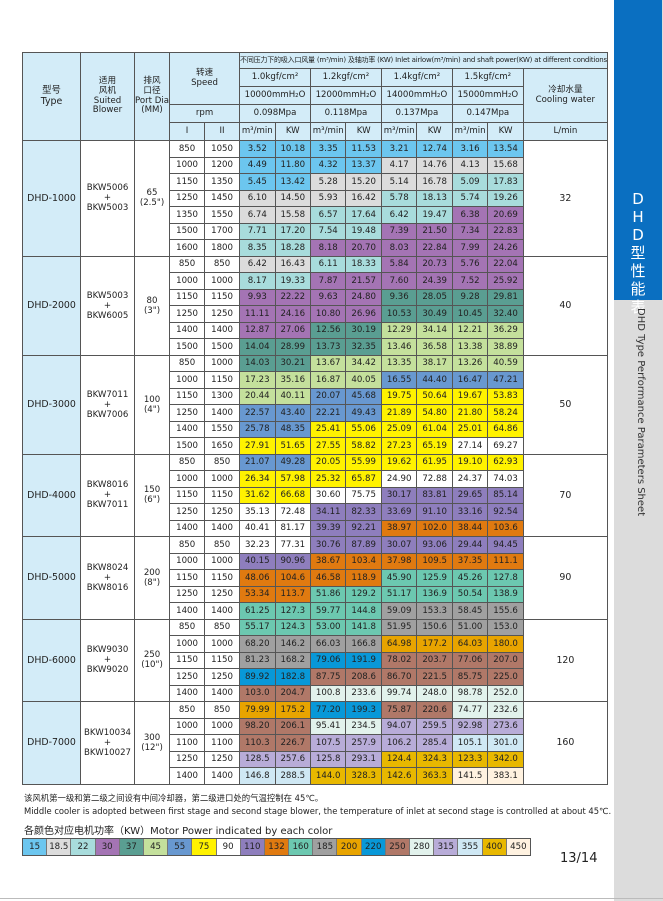 Image resolution: width=663 pixels, height=901 pixels. What do you see at coordinates (328, 495) in the screenshot?
I see `airflow-value: 30.60` at bounding box center [328, 495].